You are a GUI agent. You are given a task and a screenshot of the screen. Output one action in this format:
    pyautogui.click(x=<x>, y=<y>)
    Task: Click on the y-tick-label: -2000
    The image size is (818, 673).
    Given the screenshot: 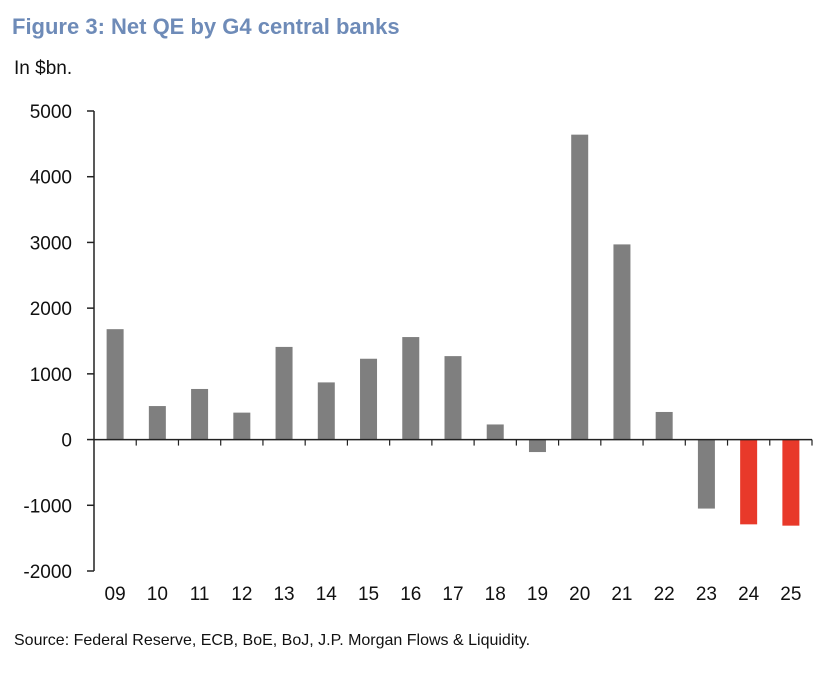 What is the action you would take?
    pyautogui.click(x=47, y=572)
    